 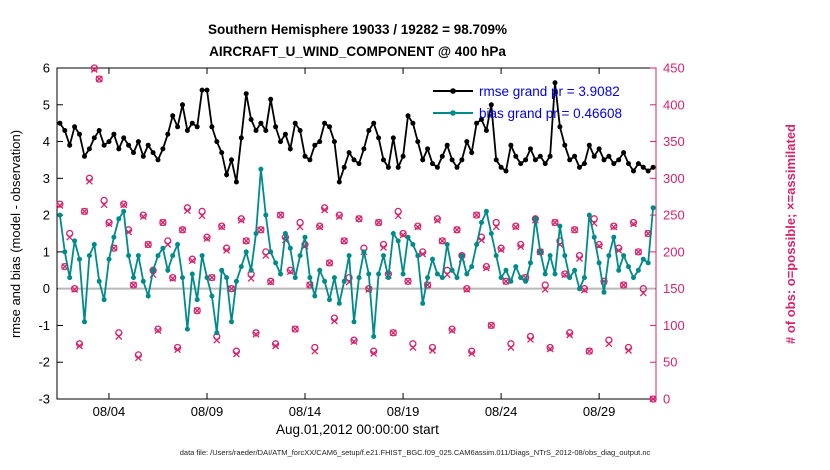 I want to click on legend-label-rmse: rmse grand pr = 3.9082, so click(x=549, y=91).